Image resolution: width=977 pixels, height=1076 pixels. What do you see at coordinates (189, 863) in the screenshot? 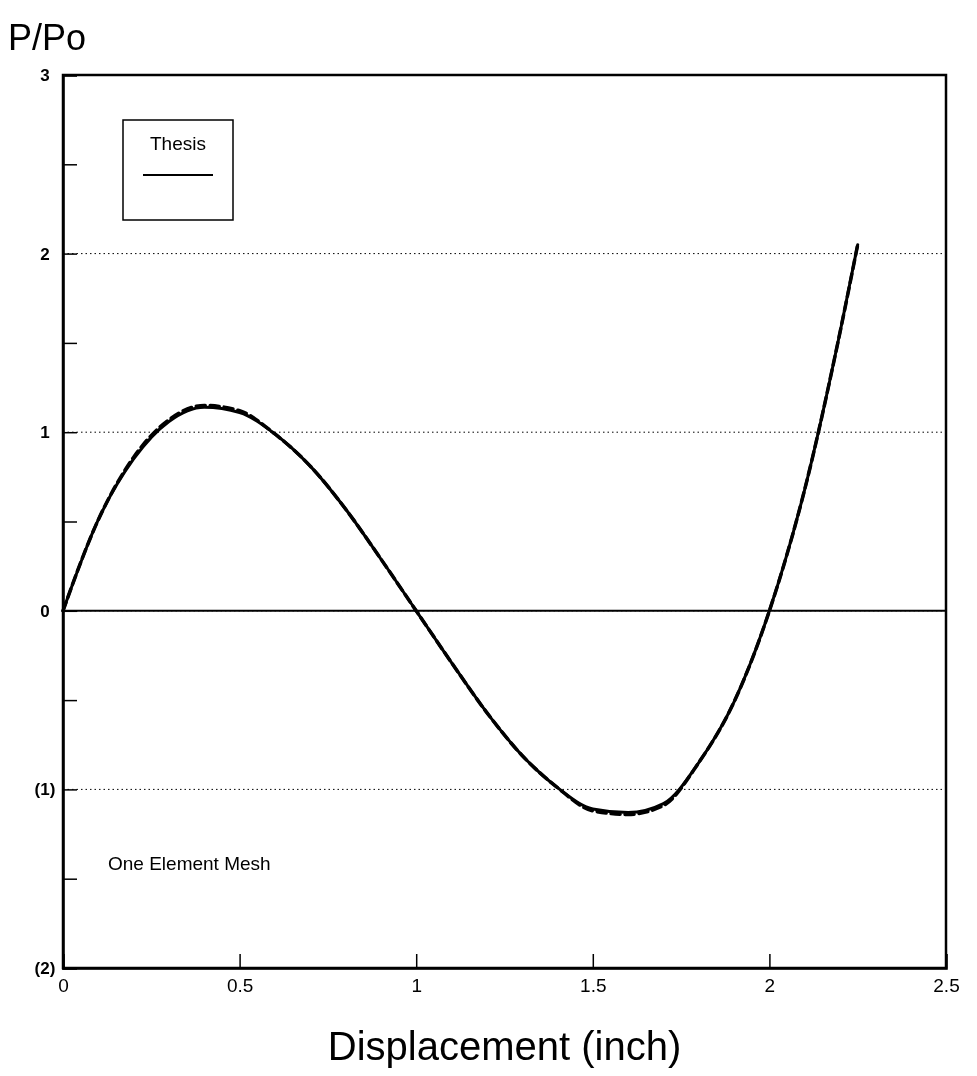
I see `annotation: One Element Mesh` at bounding box center [189, 863].